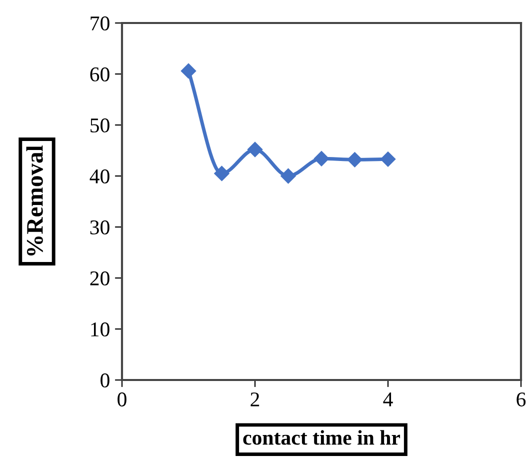 Image resolution: width=532 pixels, height=468 pixels. What do you see at coordinates (122, 399) in the screenshot?
I see `x-tick-label: 0` at bounding box center [122, 399].